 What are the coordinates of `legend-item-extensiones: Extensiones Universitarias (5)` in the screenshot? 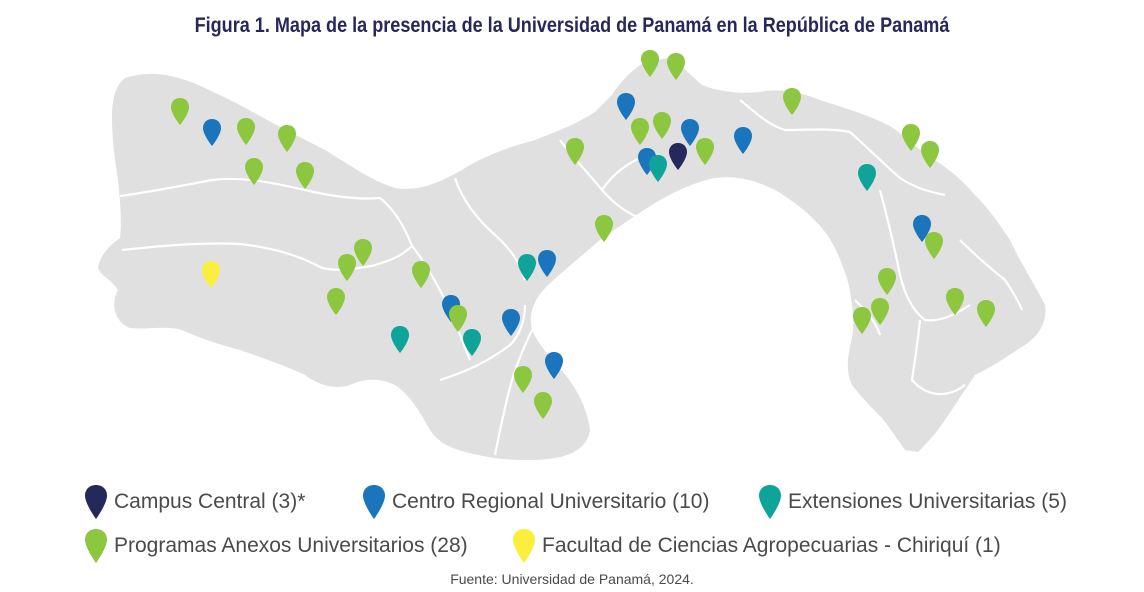 It's located at (912, 502).